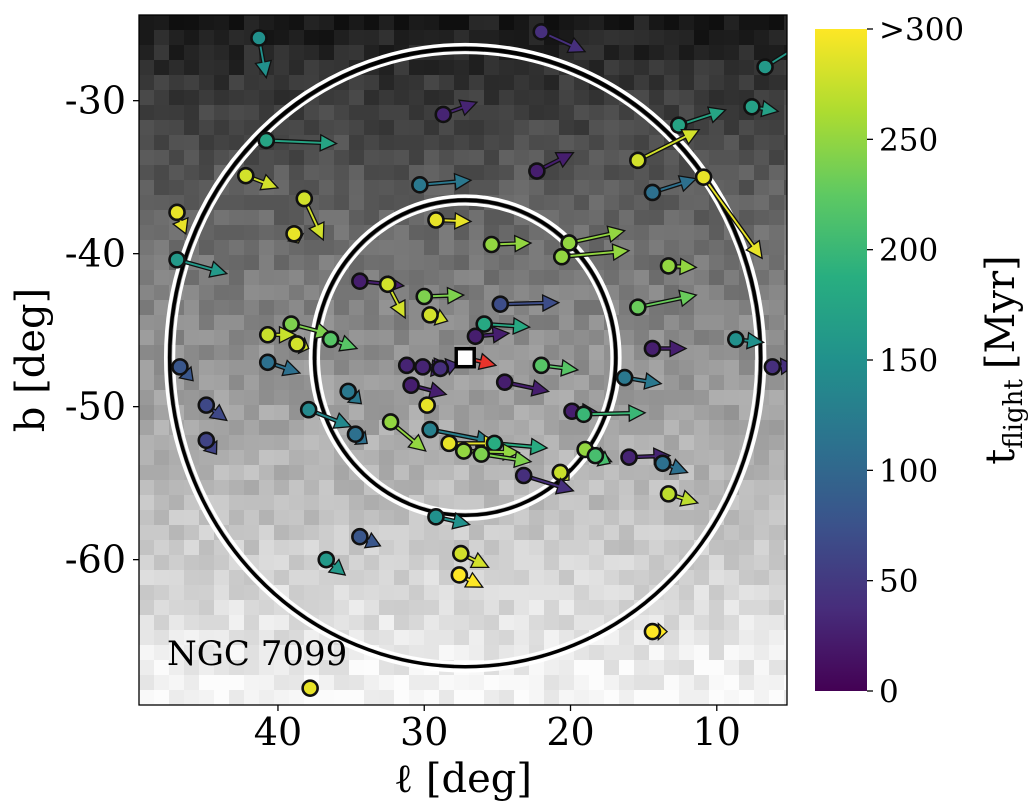 The image size is (1030, 808). Describe the element at coordinates (717, 732) in the screenshot. I see `x-tick-label: 10` at that location.